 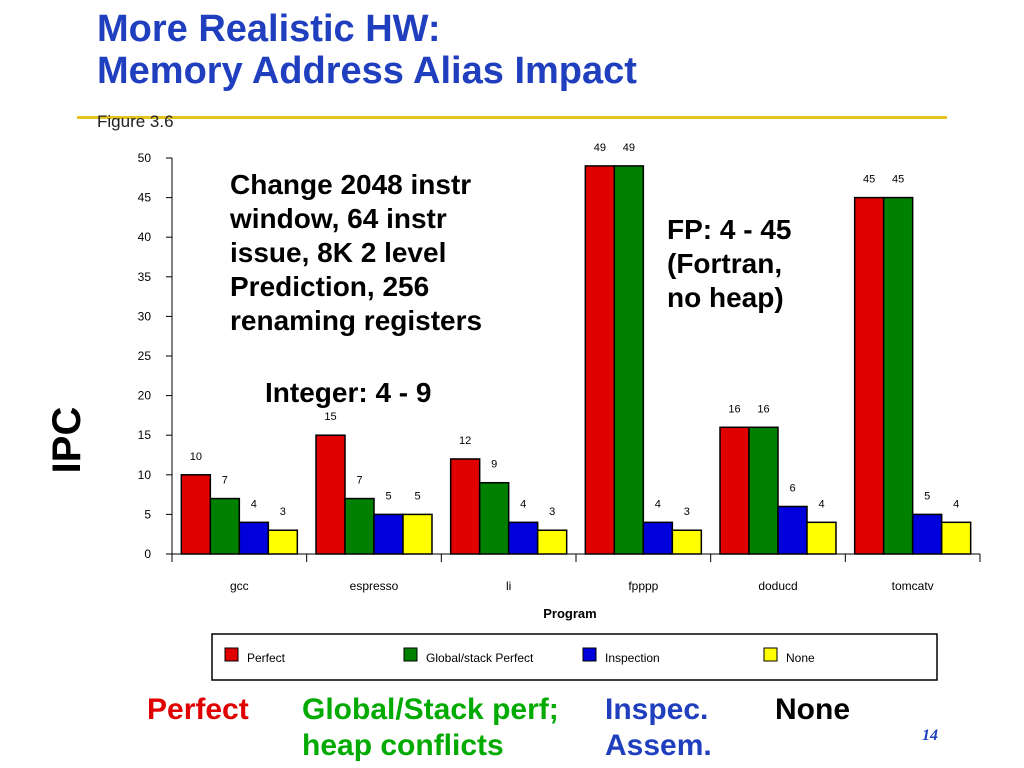 What do you see at coordinates (145, 316) in the screenshot?
I see `y-tick-label: 30` at bounding box center [145, 316].